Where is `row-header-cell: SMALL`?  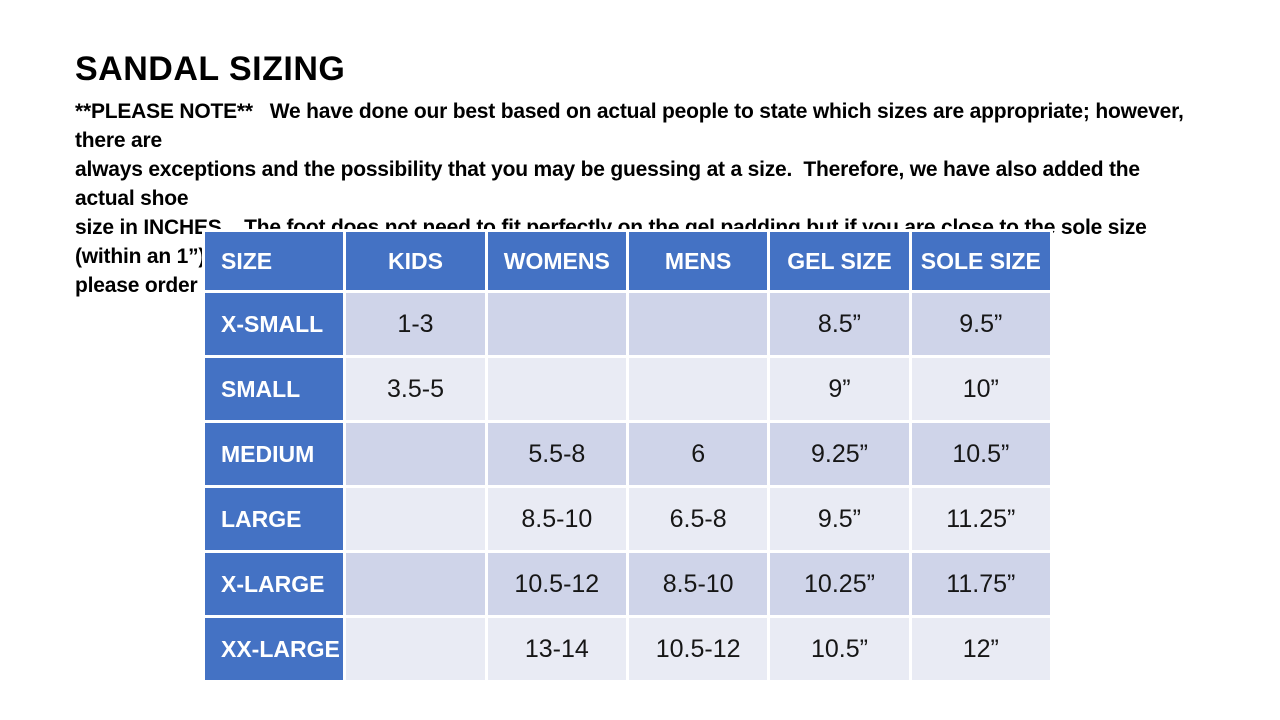
row-header-cell: SMALL is located at coordinates (274, 389).